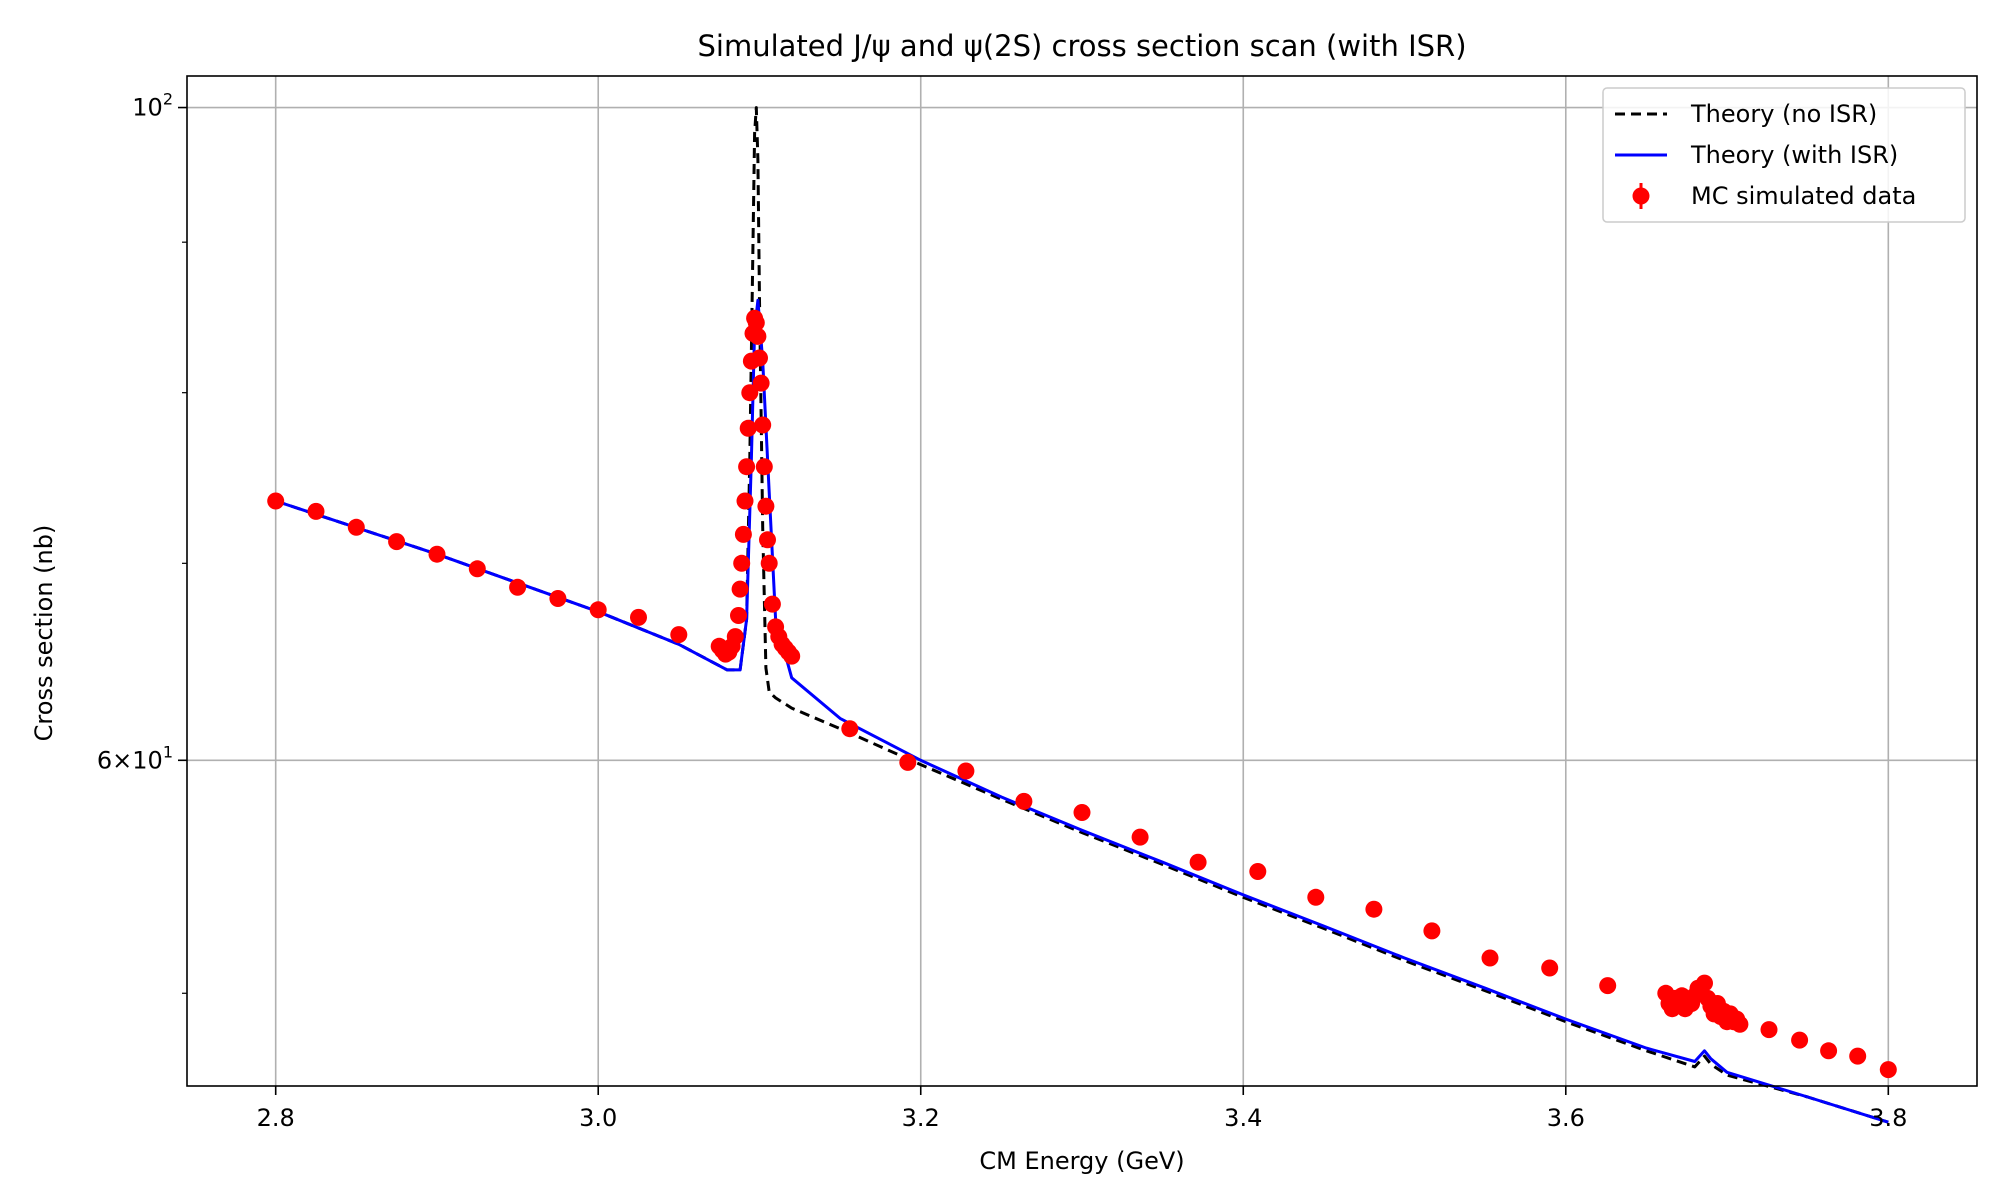 This screenshot has height=1200, width=2000. What do you see at coordinates (1888, 1118) in the screenshot?
I see `x-tick-label: 3.8` at bounding box center [1888, 1118].